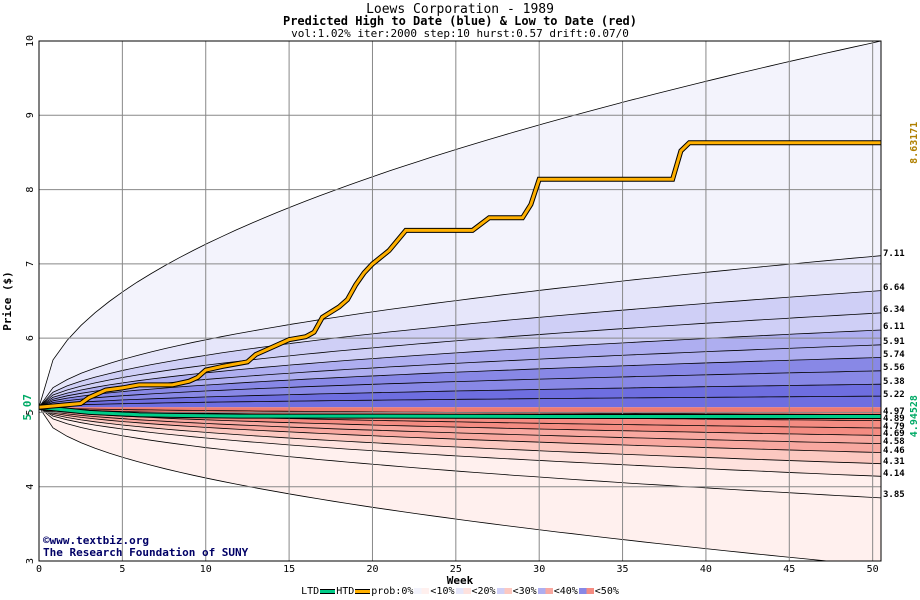 The image size is (920, 600). Describe the element at coordinates (345, 591) in the screenshot. I see `legend-htd-label: HTD` at that location.